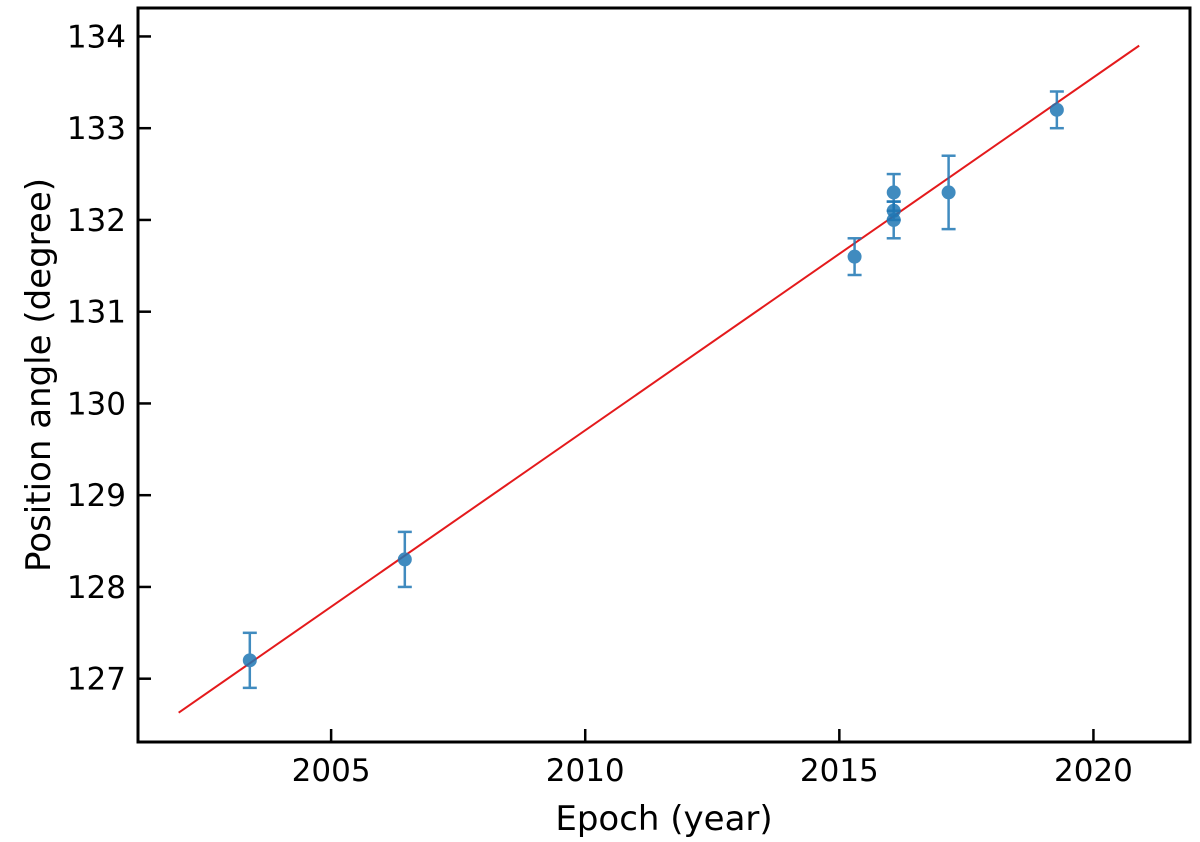 The height and width of the screenshot is (842, 1200). I want to click on y-axis-ticks: 127 128 129 130 131 132 133 134, so click(109, 358).